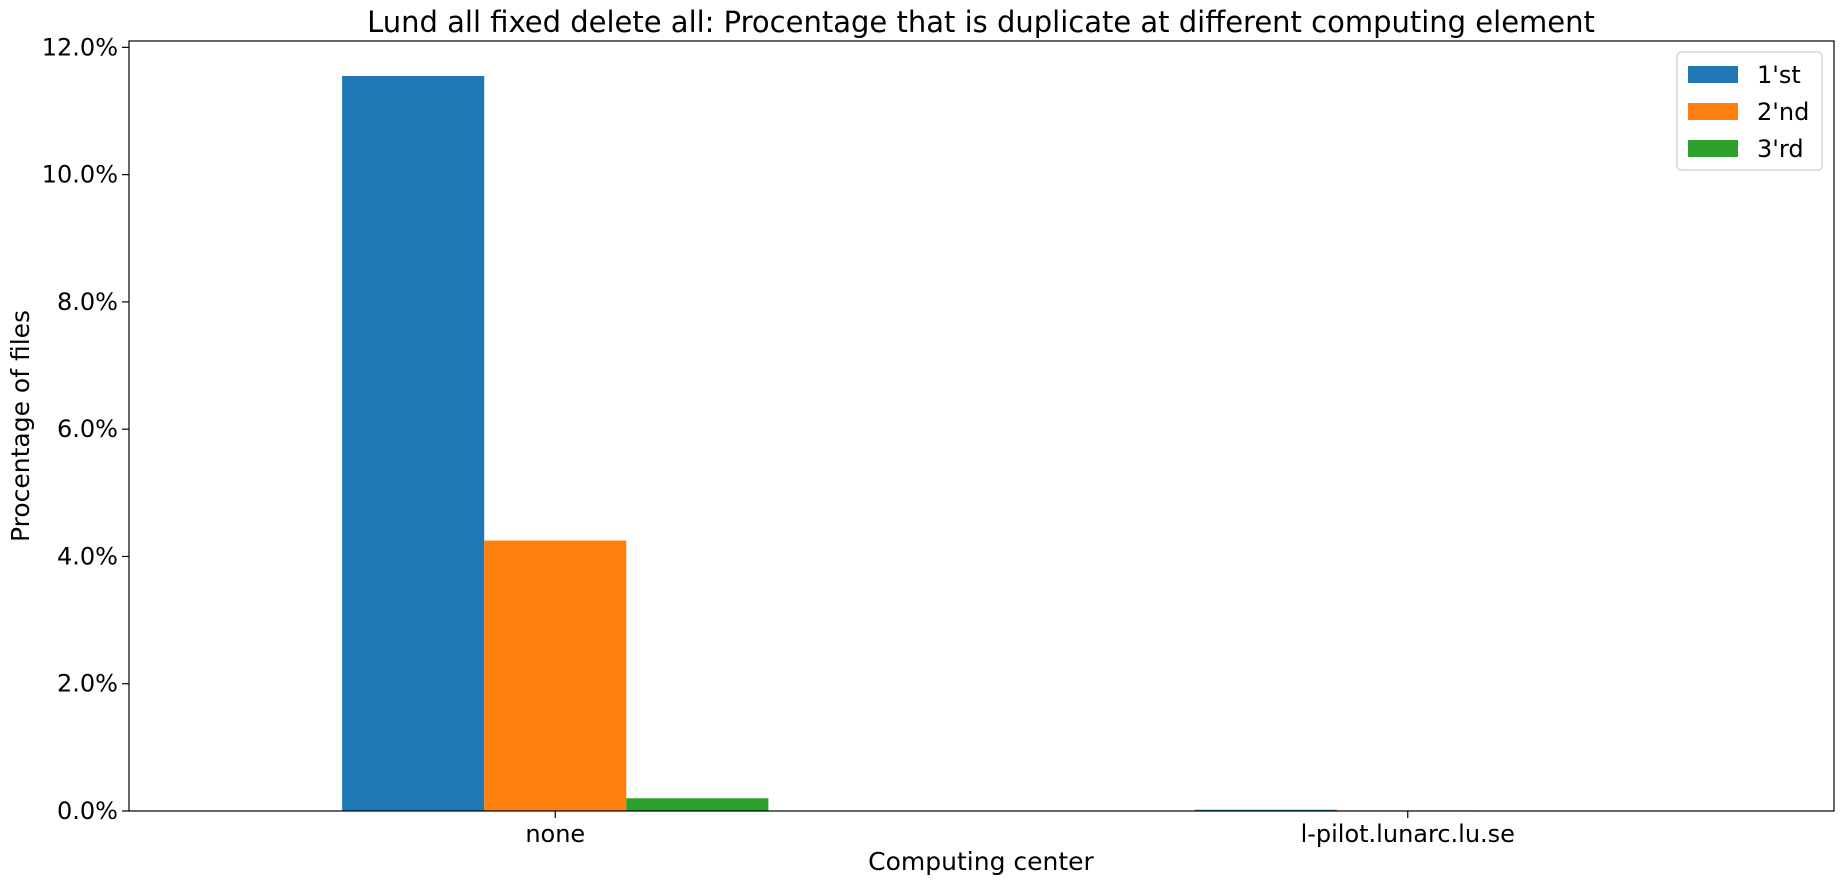 This screenshot has width=1843, height=884. I want to click on x-axis-label: Computing center, so click(981, 861).